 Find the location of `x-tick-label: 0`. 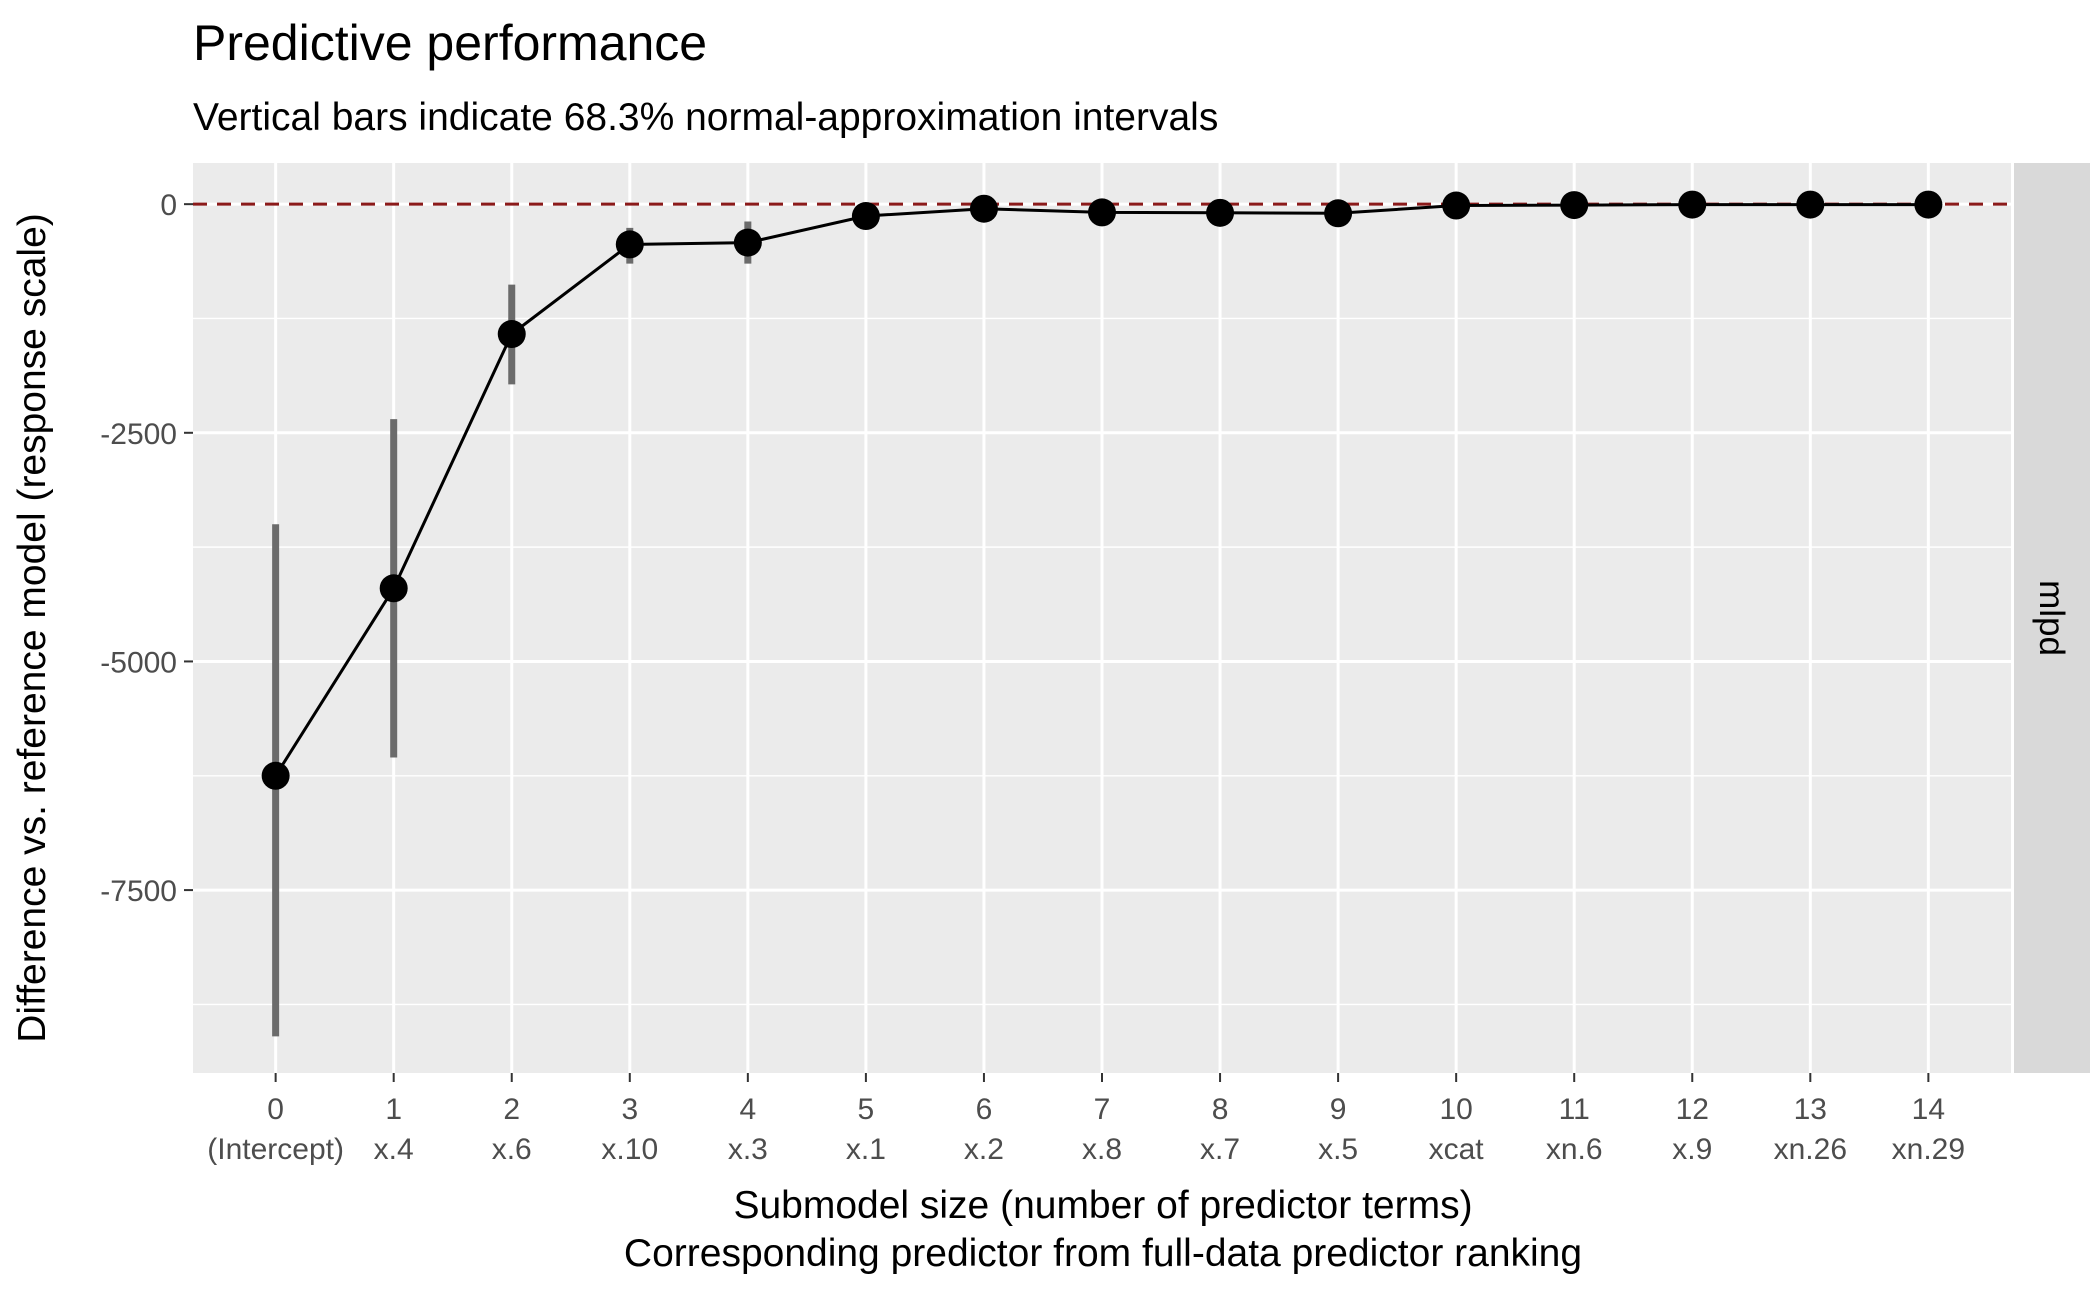

x-tick-label: 0 is located at coordinates (275, 1109).